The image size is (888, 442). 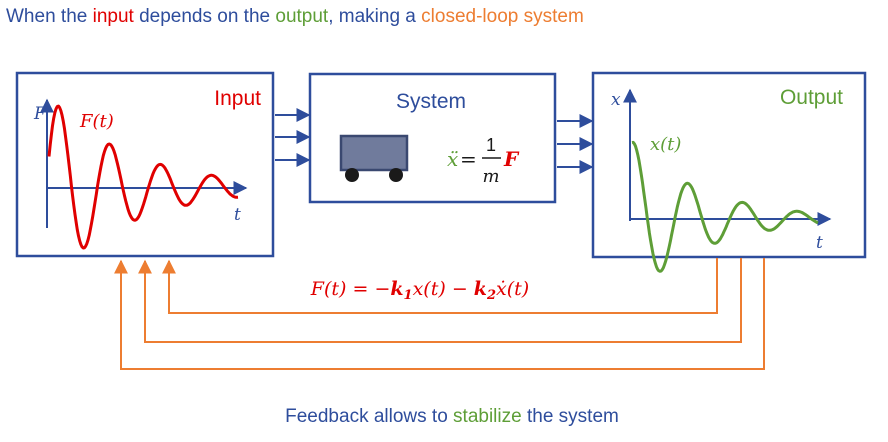 What do you see at coordinates (237, 215) in the screenshot?
I see `input-axis-x-label: t` at bounding box center [237, 215].